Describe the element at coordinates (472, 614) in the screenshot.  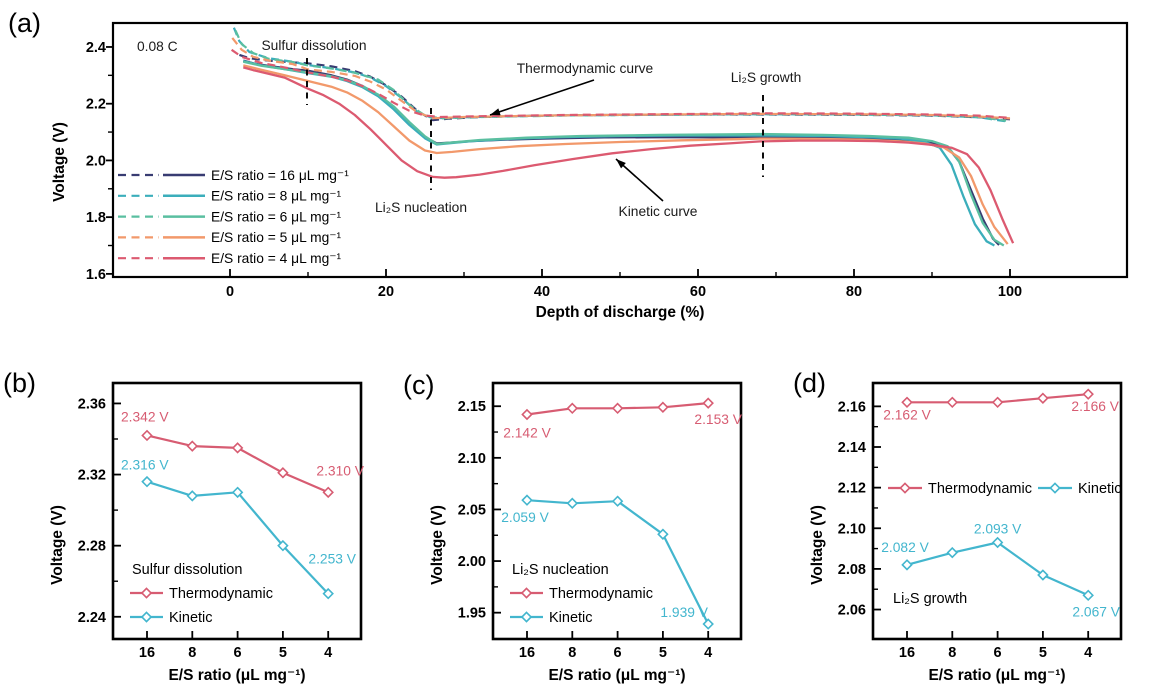
I see `y-tick-label: 1.95` at that location.